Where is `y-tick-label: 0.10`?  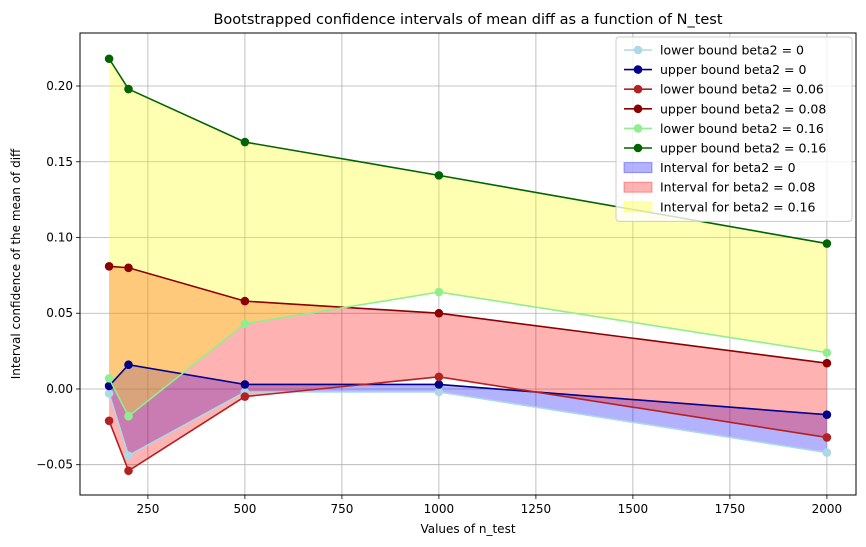 y-tick-label: 0.10 is located at coordinates (59, 237).